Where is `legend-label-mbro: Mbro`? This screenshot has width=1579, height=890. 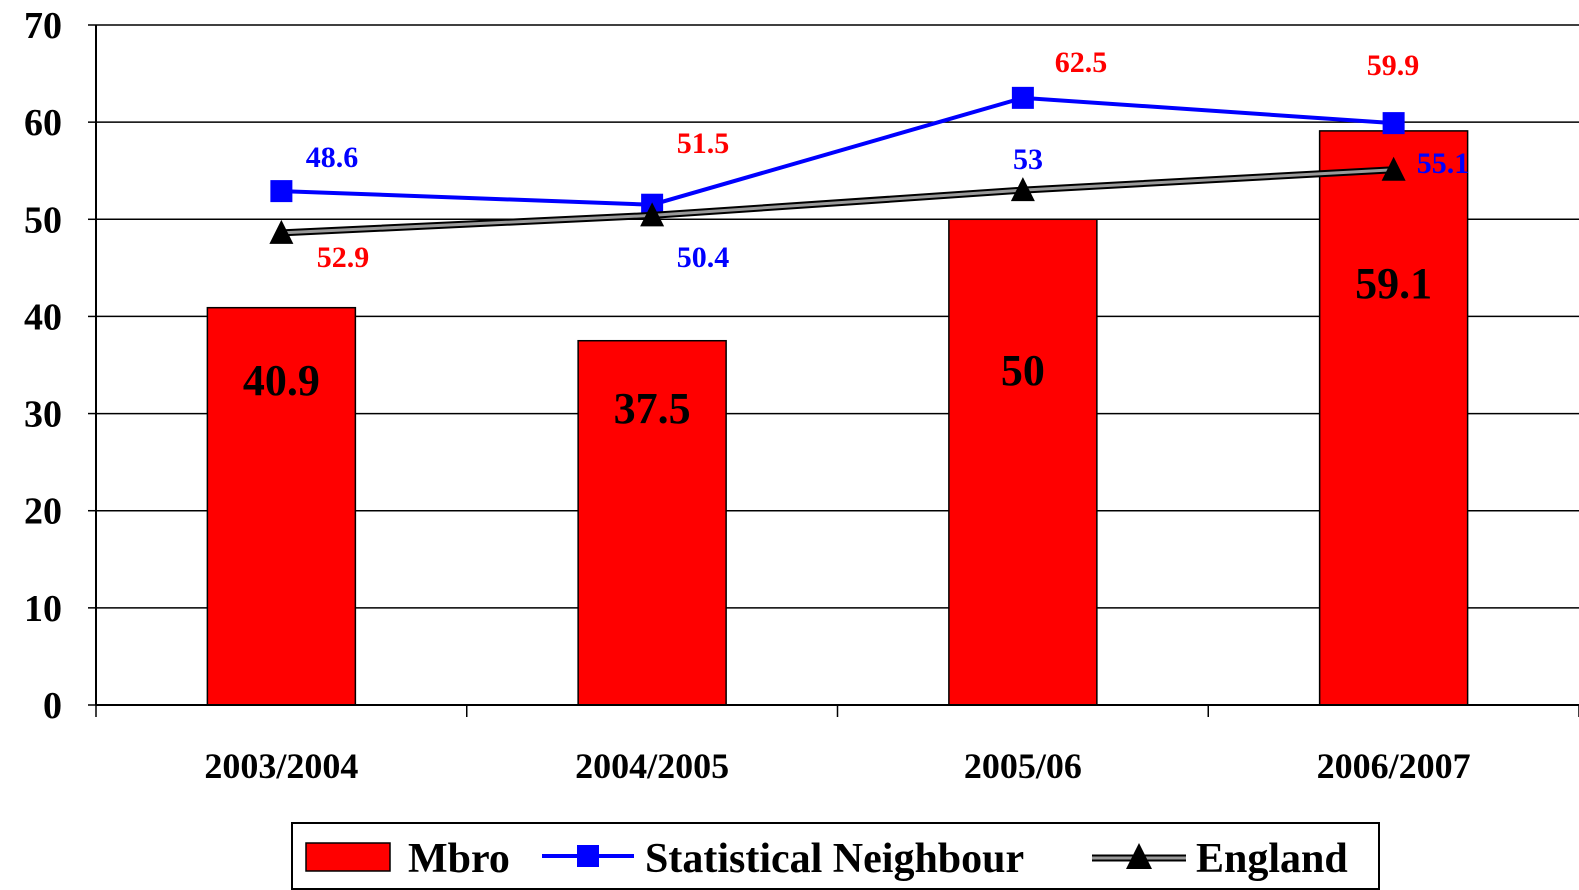 legend-label-mbro: Mbro is located at coordinates (459, 859).